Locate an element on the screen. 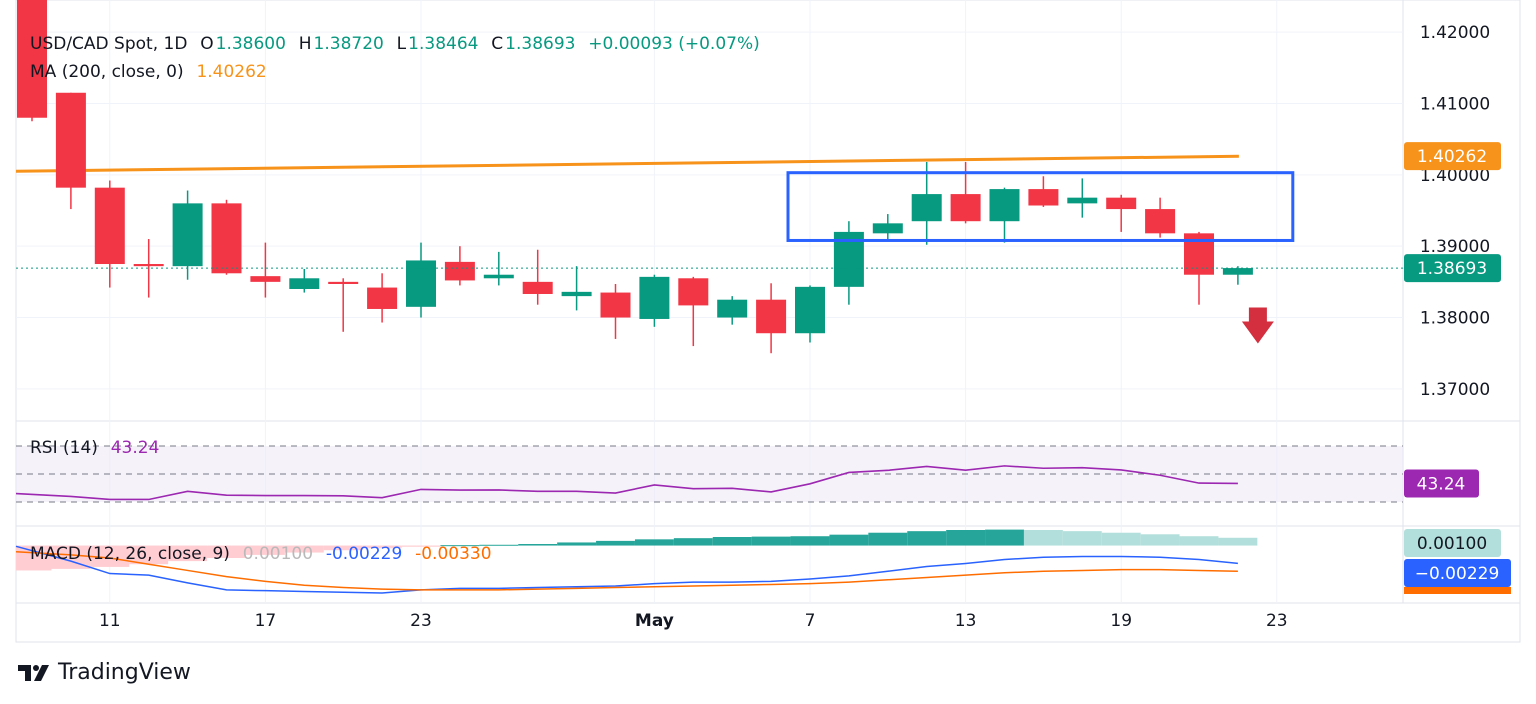 The width and height of the screenshot is (1536, 704). tradingview-brand: TradingView is located at coordinates (104, 672).